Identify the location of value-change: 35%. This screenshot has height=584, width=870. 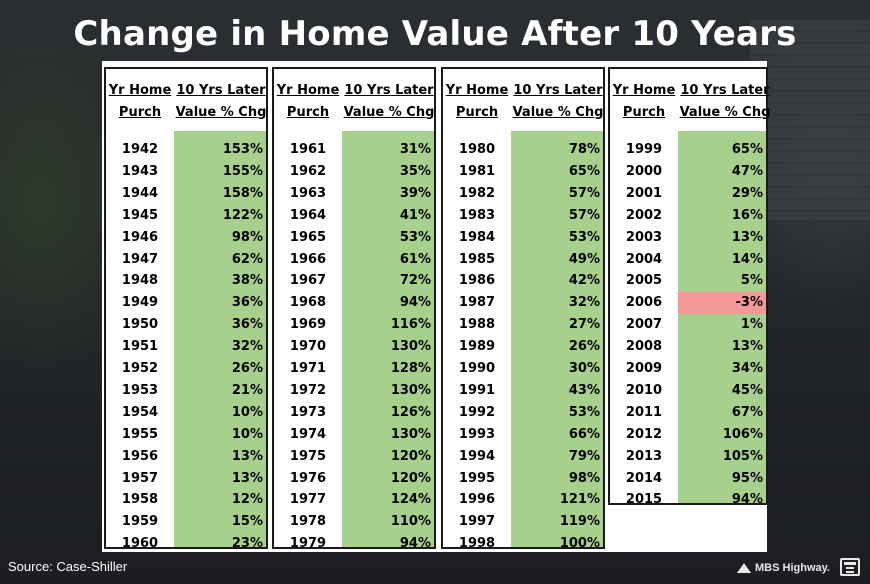
(388, 172).